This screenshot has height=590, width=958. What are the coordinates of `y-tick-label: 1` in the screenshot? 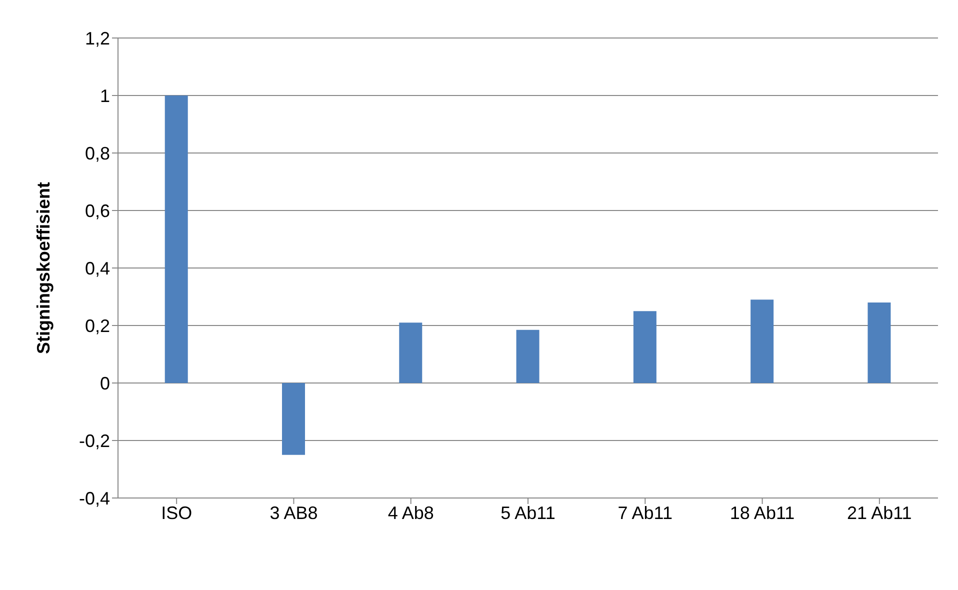 It's located at (105, 96).